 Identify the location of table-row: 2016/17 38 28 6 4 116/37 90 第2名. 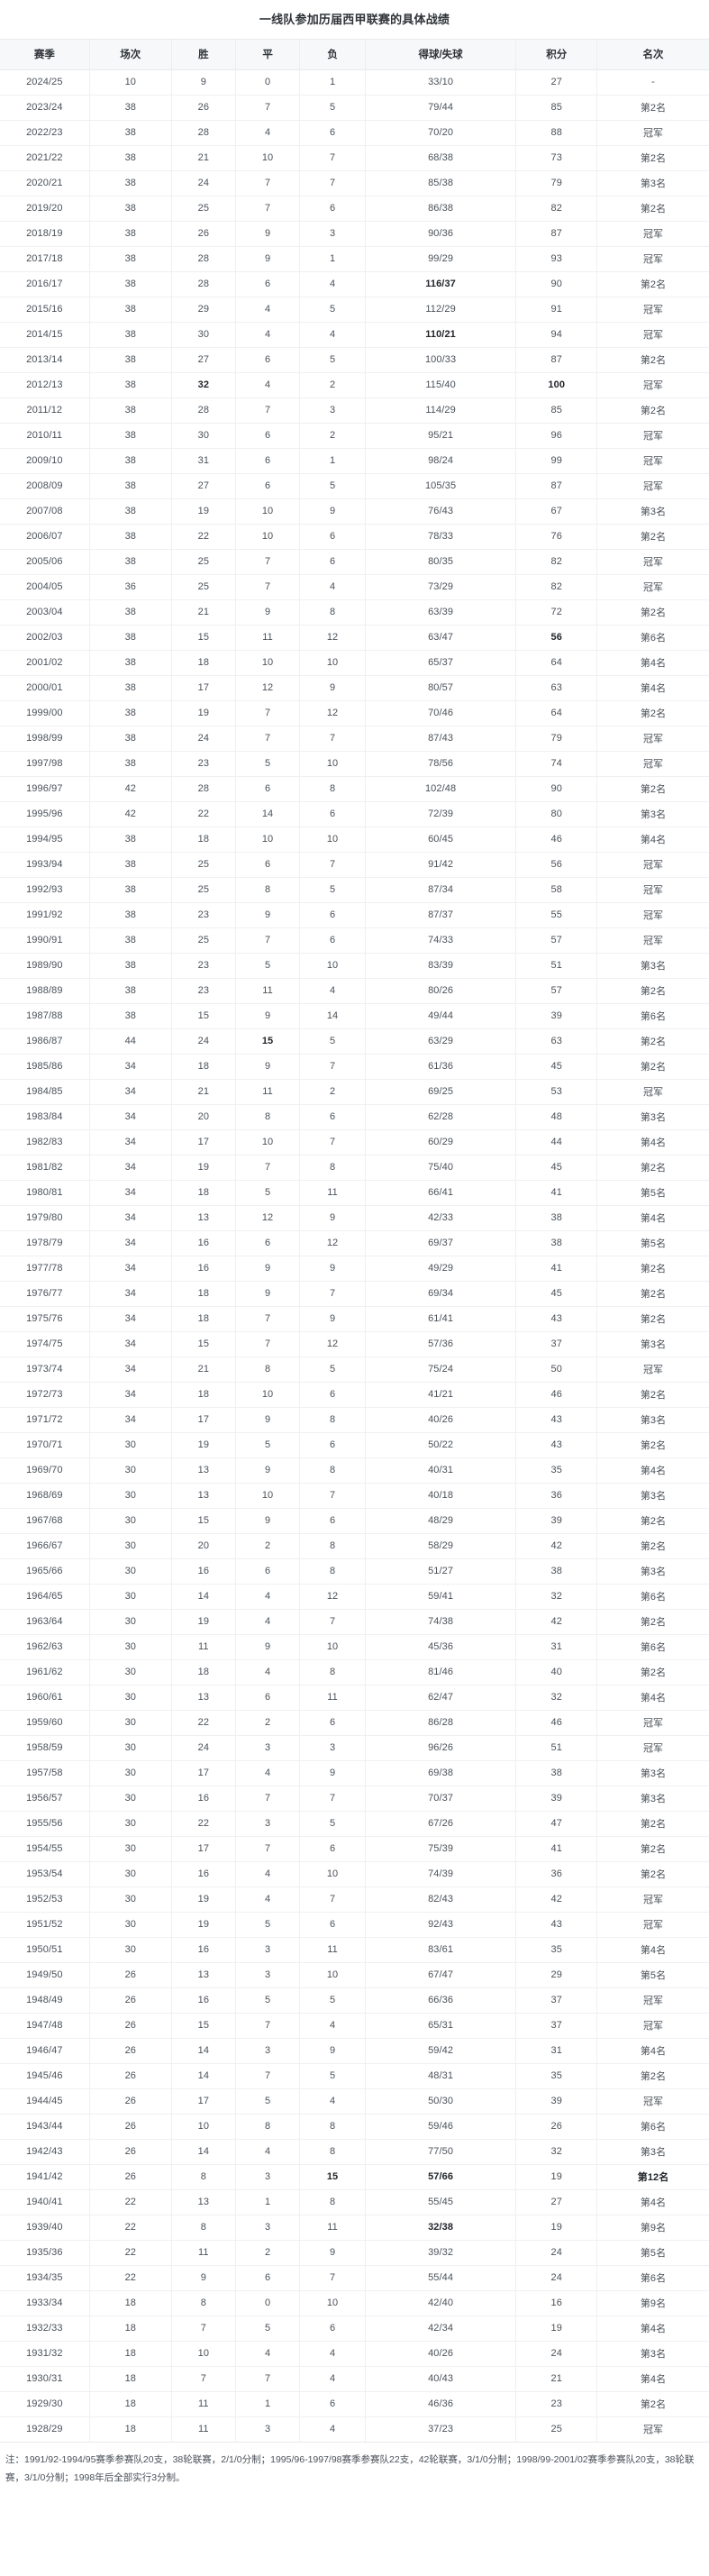
(354, 284).